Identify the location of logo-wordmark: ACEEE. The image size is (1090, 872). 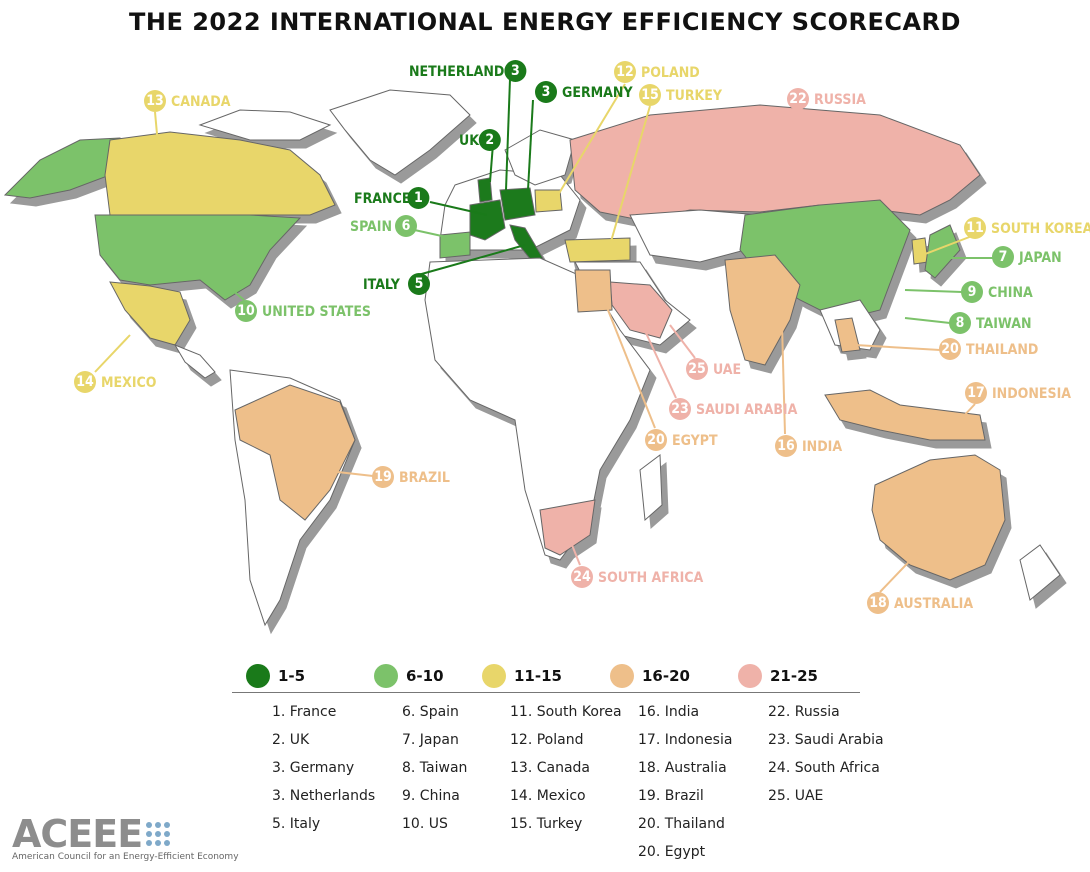
(77, 834).